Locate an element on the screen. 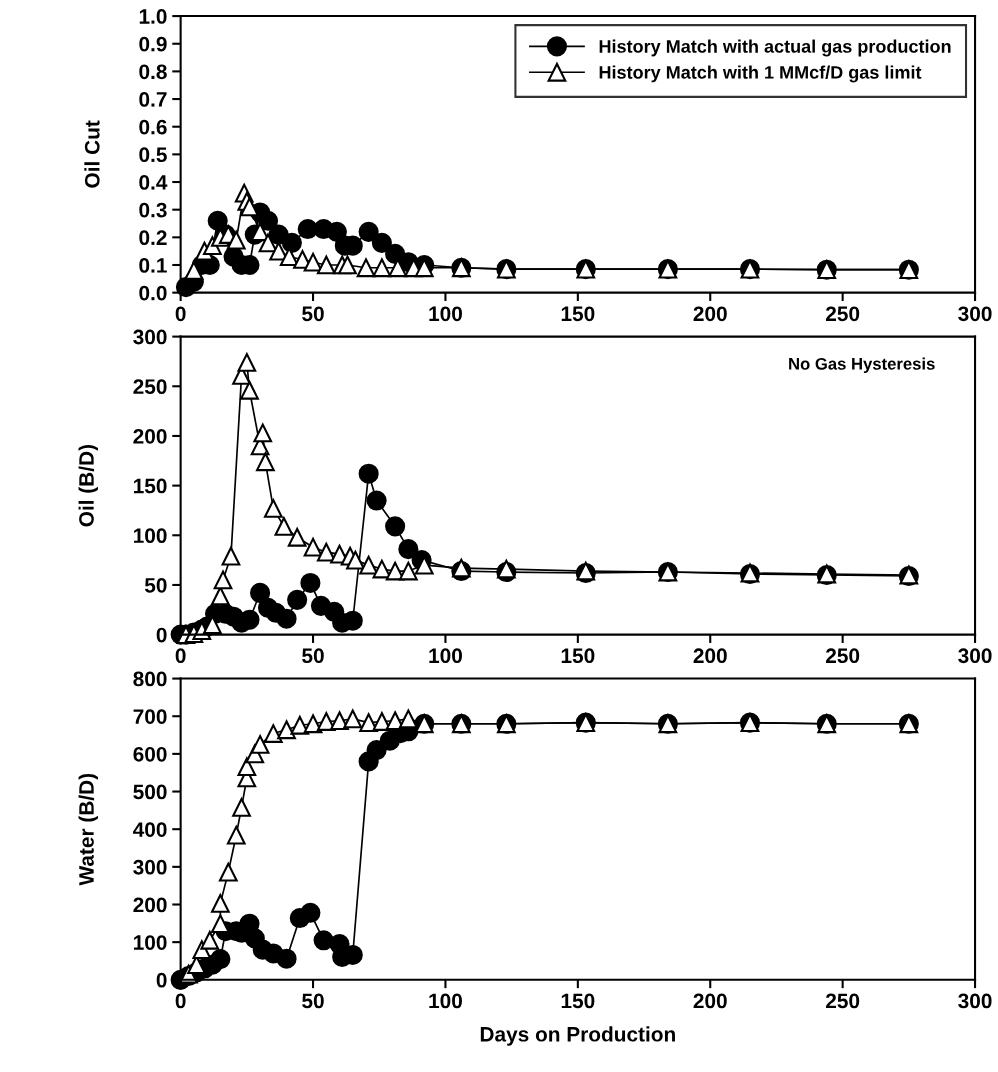  y-tick-label: 700 is located at coordinates (150, 716).